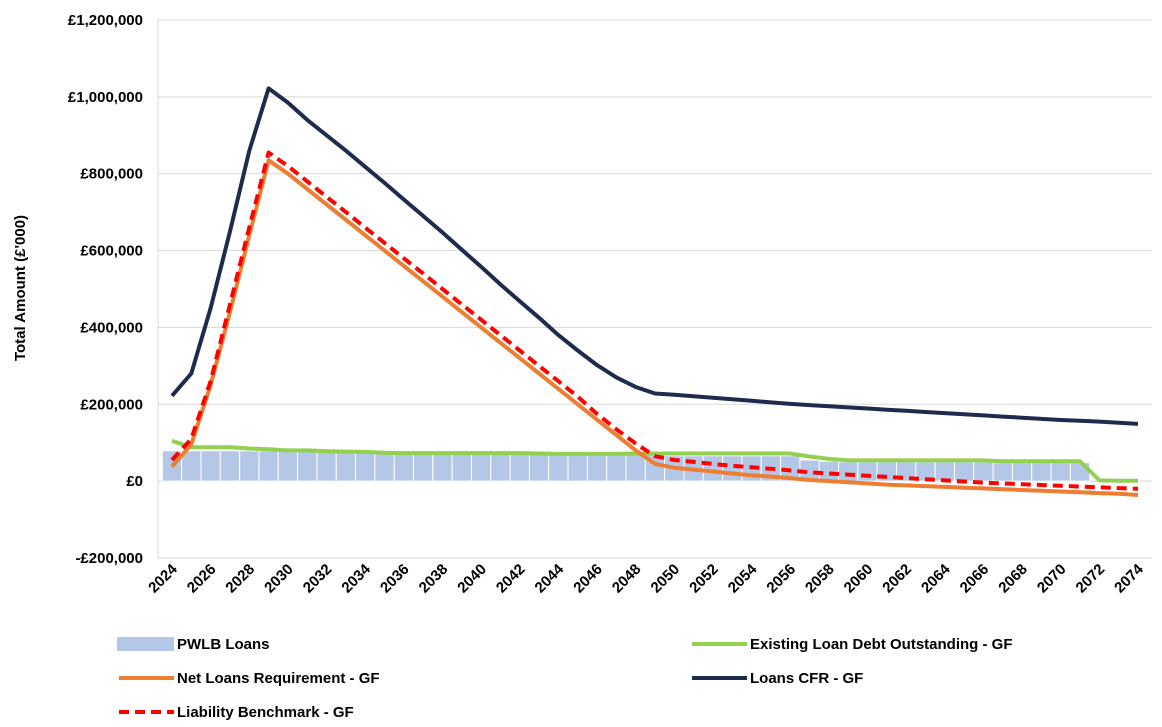 This screenshot has width=1162, height=727. What do you see at coordinates (975, 579) in the screenshot?
I see `x-tick-label: 2066` at bounding box center [975, 579].